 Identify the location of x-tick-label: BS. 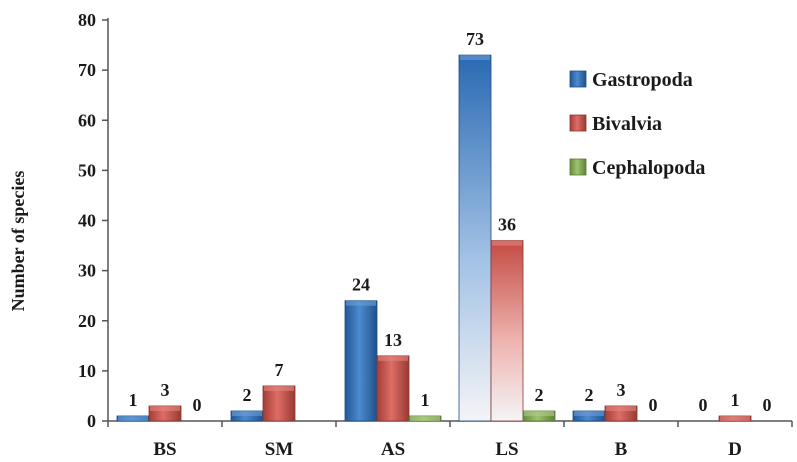
(164, 449).